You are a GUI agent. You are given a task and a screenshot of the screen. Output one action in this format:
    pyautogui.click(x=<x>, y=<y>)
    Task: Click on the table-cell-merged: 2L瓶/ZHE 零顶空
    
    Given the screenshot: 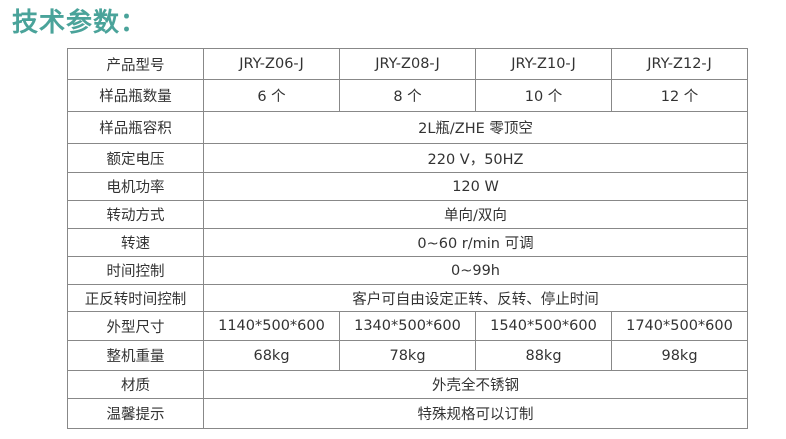 What is the action you would take?
    pyautogui.click(x=475, y=127)
    